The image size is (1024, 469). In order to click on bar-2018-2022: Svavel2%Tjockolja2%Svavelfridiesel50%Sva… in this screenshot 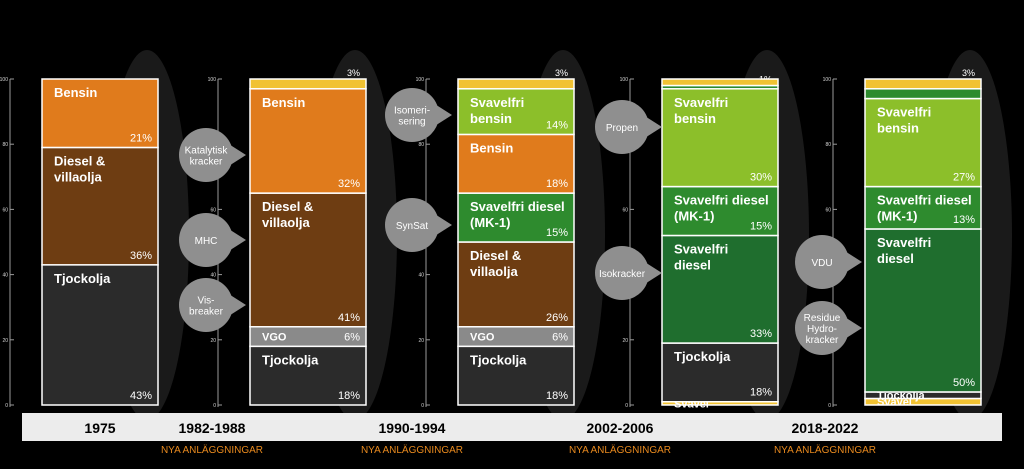, I will do `click(923, 238)`.